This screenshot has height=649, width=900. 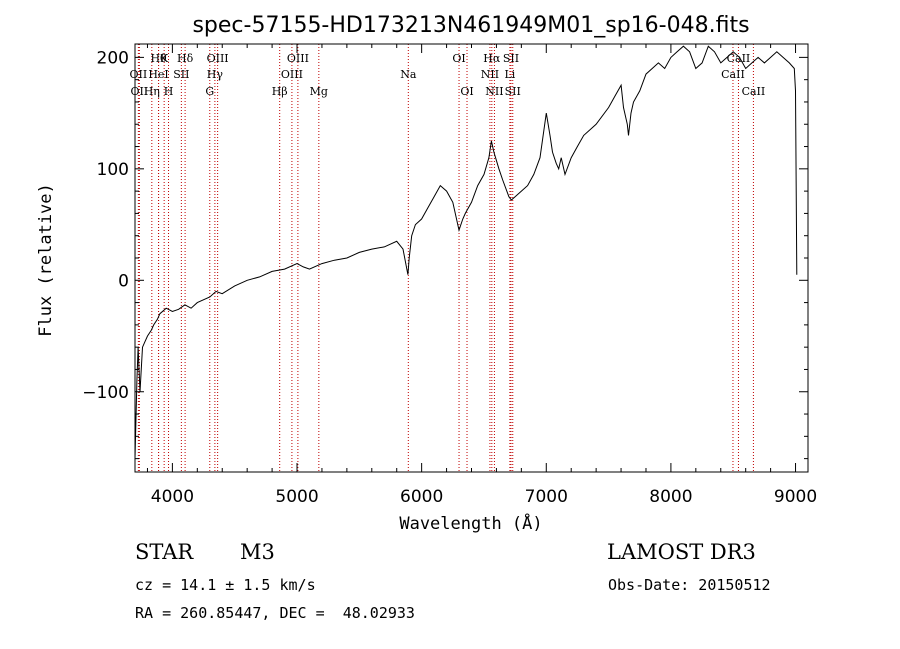 I want to click on y-tick-label: 0, so click(x=123, y=281).